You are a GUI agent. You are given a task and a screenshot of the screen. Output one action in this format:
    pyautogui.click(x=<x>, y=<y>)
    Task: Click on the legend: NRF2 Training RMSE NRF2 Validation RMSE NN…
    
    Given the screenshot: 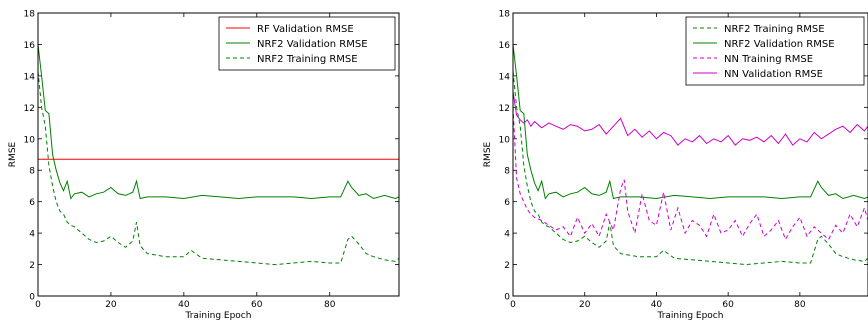 What is the action you would take?
    pyautogui.click(x=775, y=51)
    